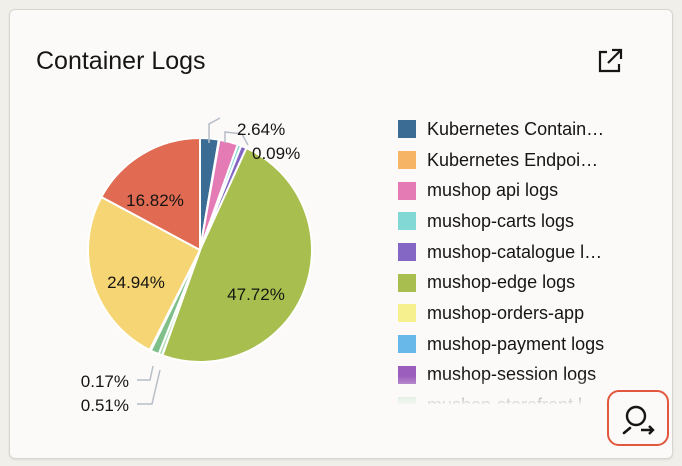 This screenshot has height=466, width=682. What do you see at coordinates (501, 282) in the screenshot?
I see `legend-label: mushop-edge logs` at bounding box center [501, 282].